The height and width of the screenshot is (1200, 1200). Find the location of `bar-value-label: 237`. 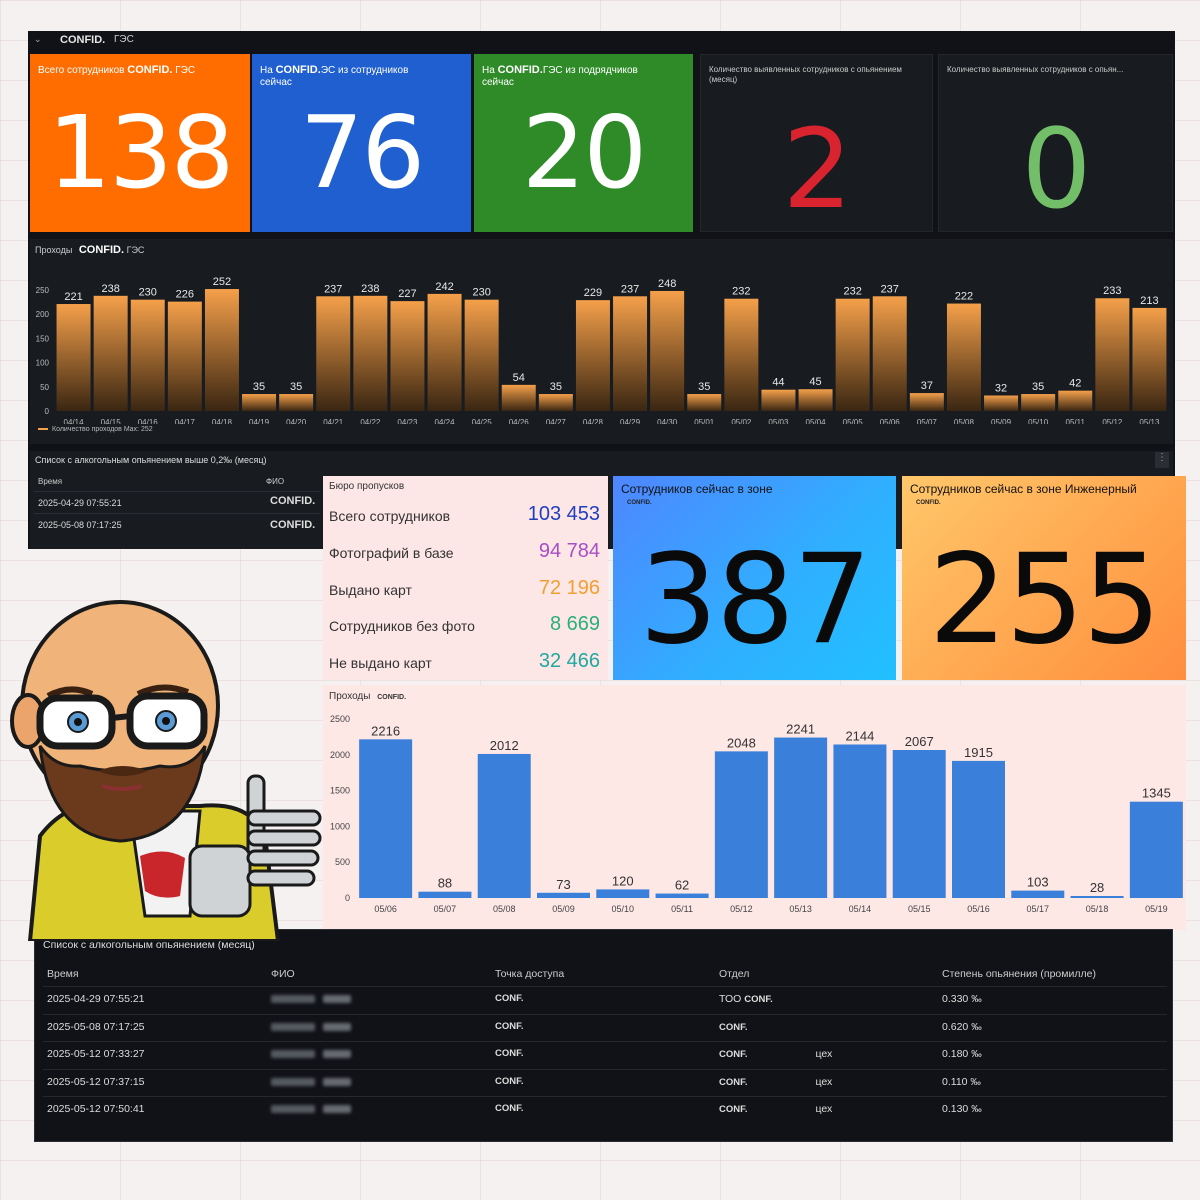

bar-value-label: 237 is located at coordinates (630, 289).